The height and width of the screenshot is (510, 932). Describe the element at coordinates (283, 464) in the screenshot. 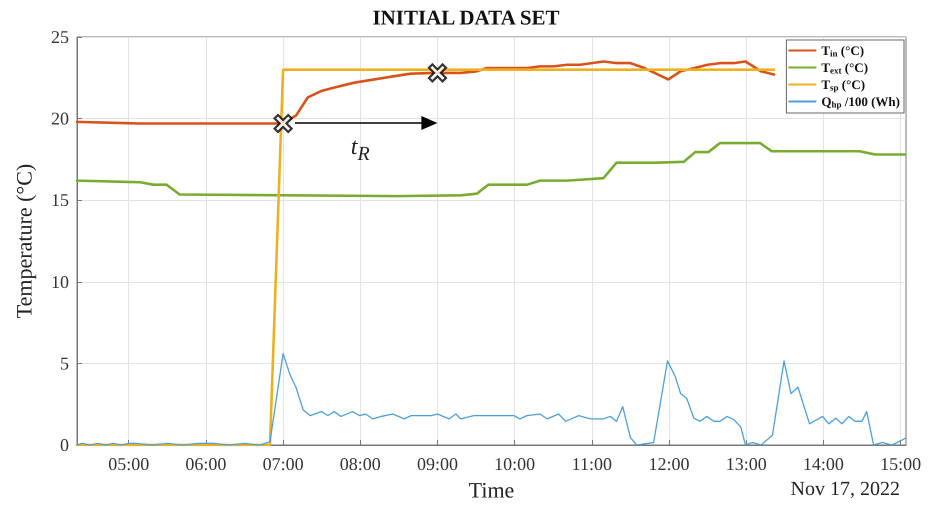

I see `x-tick-label: 07:00` at that location.